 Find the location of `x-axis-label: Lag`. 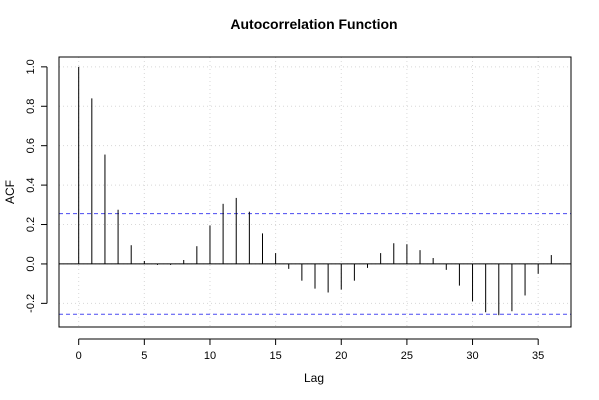

x-axis-label: Lag is located at coordinates (314, 378).